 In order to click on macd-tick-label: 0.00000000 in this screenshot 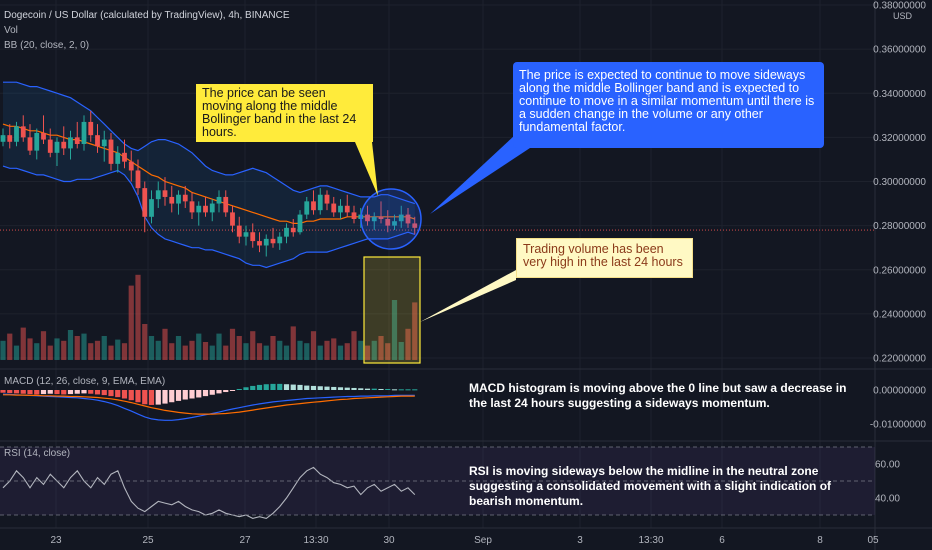, I will do `click(899, 391)`.